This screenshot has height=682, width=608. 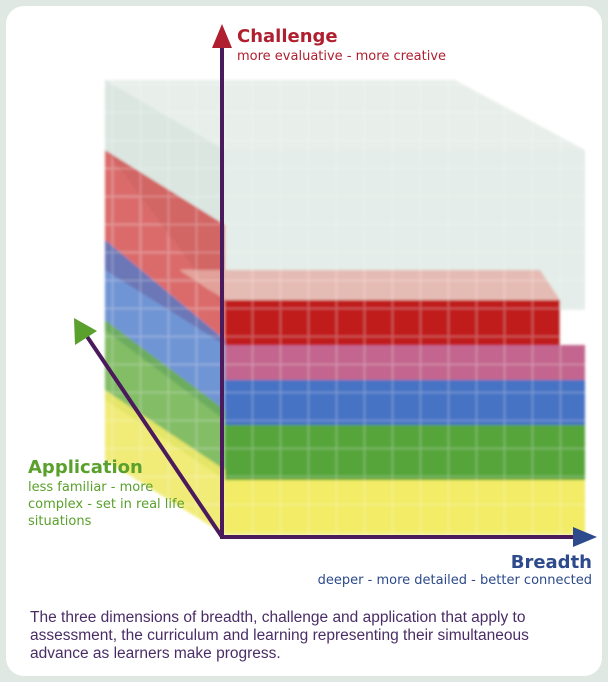 What do you see at coordinates (85, 467) in the screenshot?
I see `application-title: Application` at bounding box center [85, 467].